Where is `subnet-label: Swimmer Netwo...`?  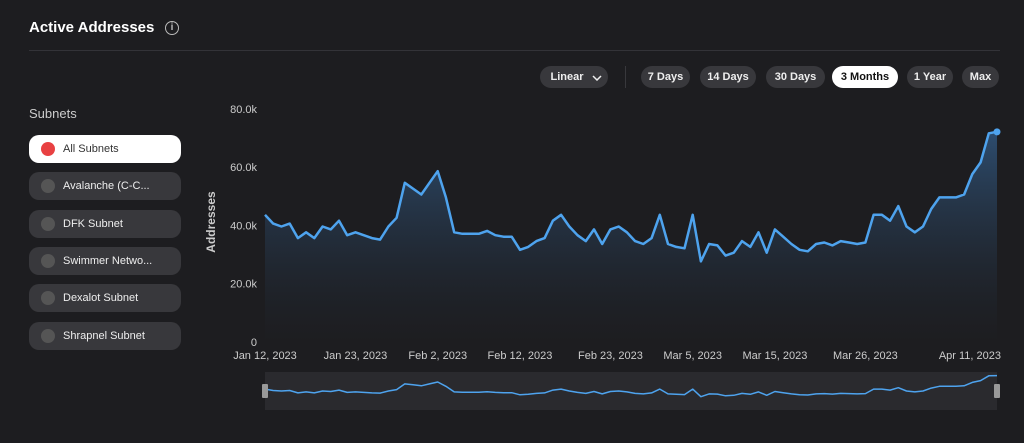
subnet-label: Swimmer Netwo... is located at coordinates (108, 260).